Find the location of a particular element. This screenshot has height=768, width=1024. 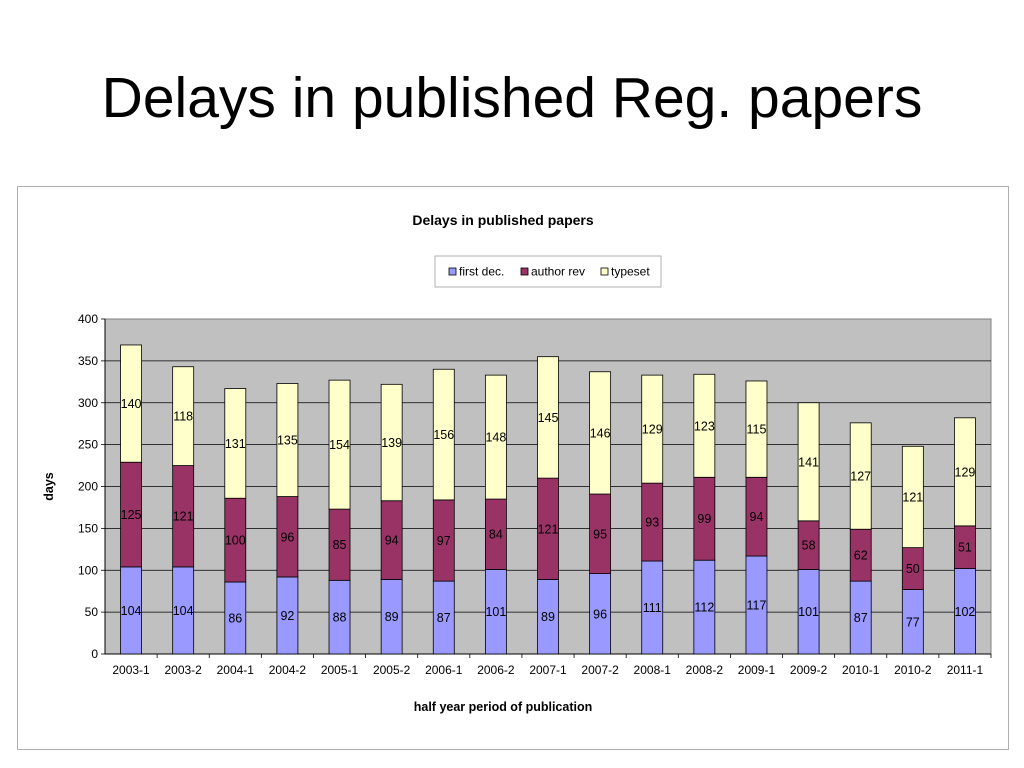

data-label: 156 is located at coordinates (443, 435).